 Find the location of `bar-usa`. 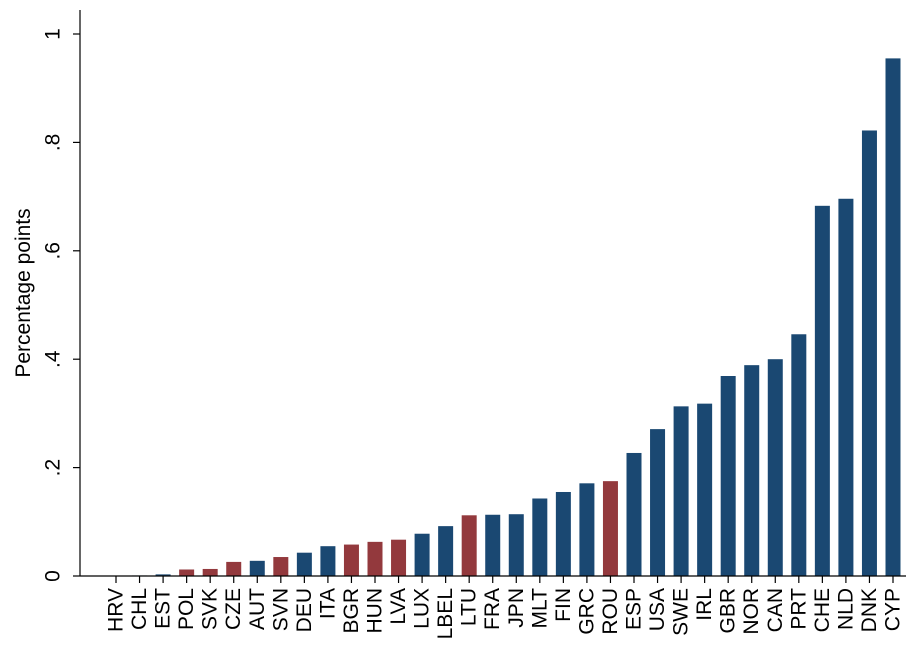

bar-usa is located at coordinates (658, 502).